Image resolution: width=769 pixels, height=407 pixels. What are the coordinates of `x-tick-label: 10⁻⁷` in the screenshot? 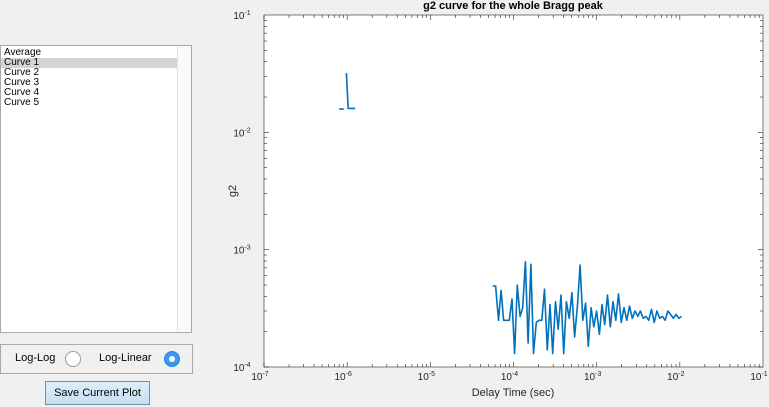 It's located at (259, 377).